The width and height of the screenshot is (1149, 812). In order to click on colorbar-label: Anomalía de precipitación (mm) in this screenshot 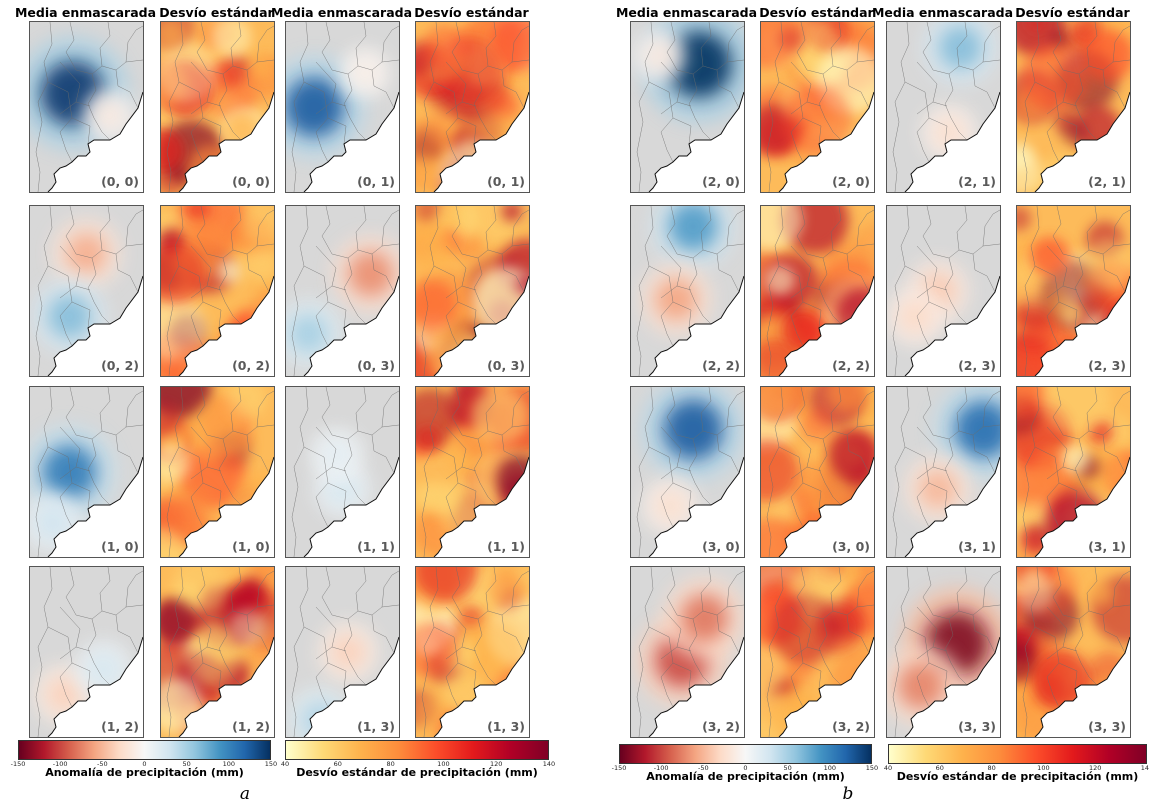, I will do `click(745, 776)`.